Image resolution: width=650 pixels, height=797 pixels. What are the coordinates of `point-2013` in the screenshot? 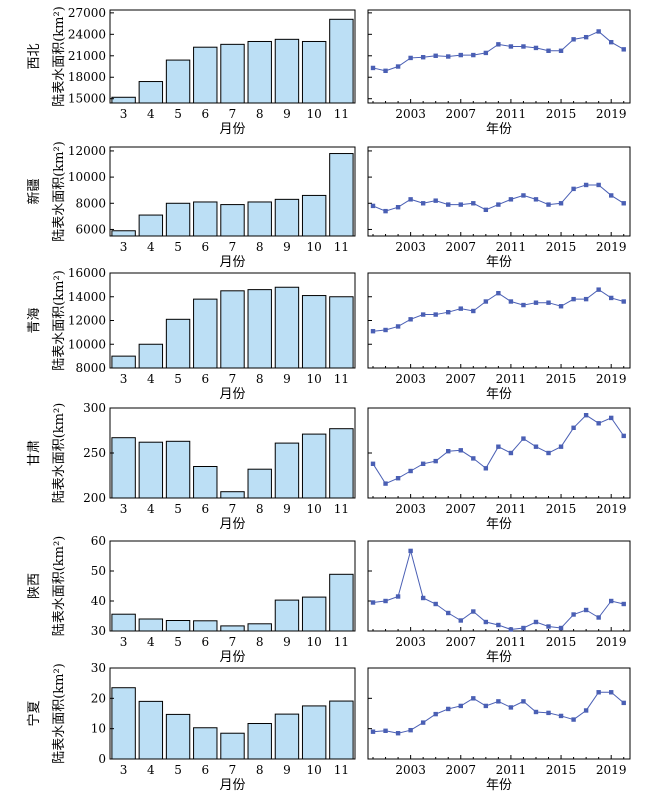 It's located at (536, 622).